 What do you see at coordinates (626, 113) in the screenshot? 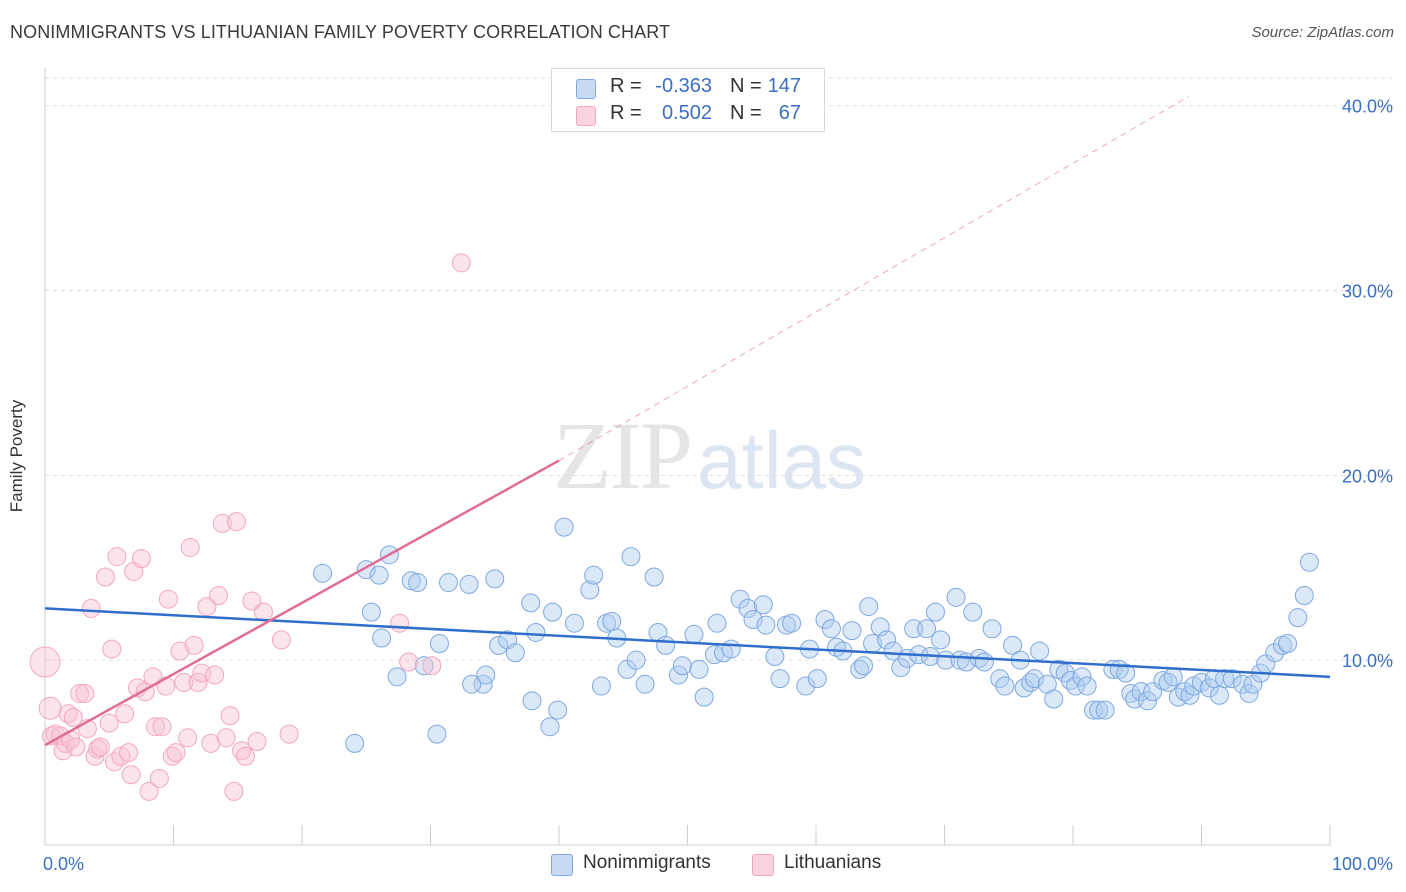
I see `r-label: R =` at bounding box center [626, 113].